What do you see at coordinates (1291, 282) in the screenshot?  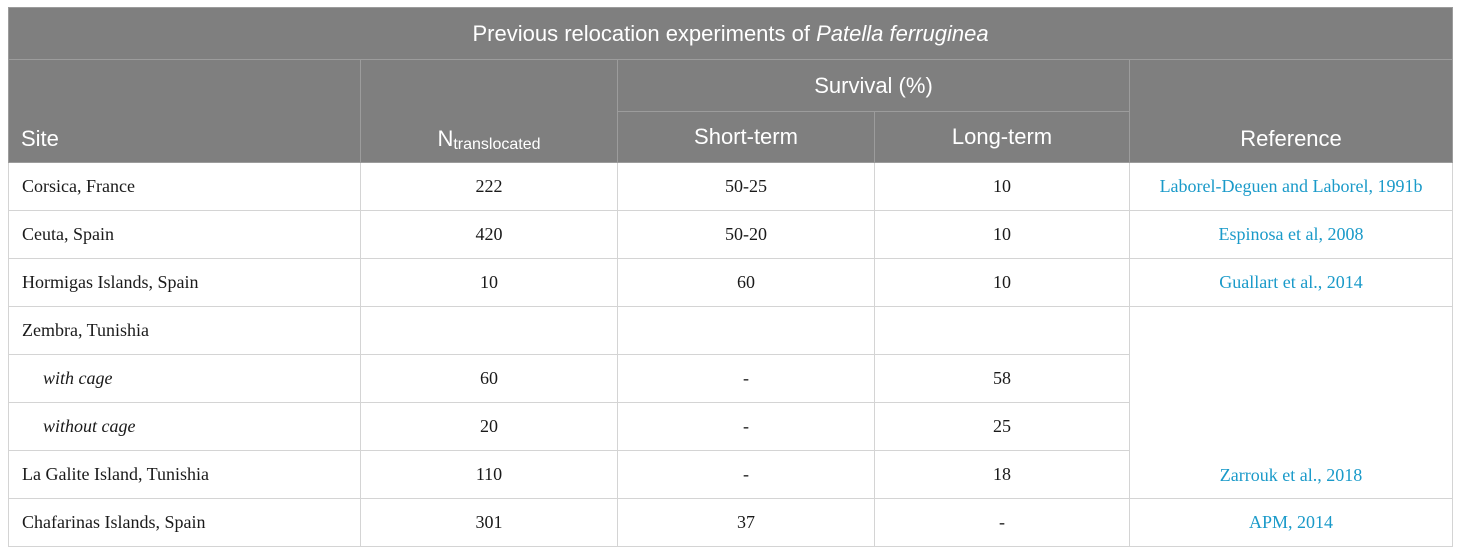 I see `reference-link: Guallart et al., 2014` at bounding box center [1291, 282].